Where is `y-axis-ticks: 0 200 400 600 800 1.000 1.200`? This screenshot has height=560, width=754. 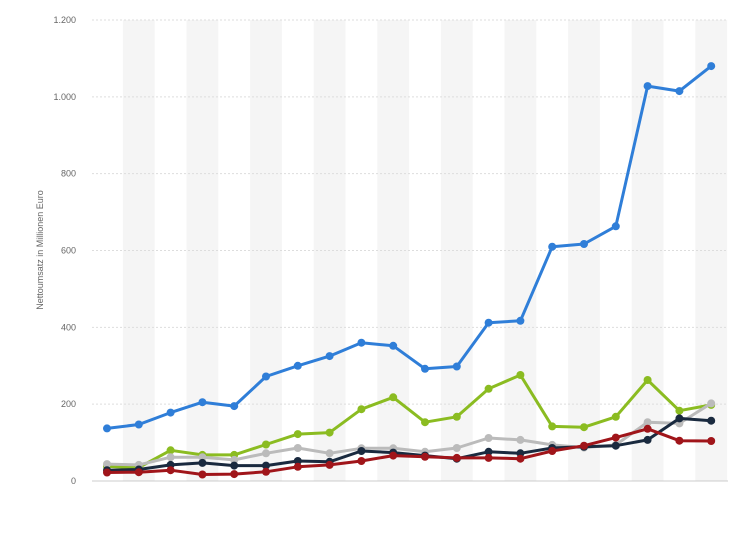 y-axis-ticks: 0 200 400 600 800 1.000 1.200 is located at coordinates (64, 250).